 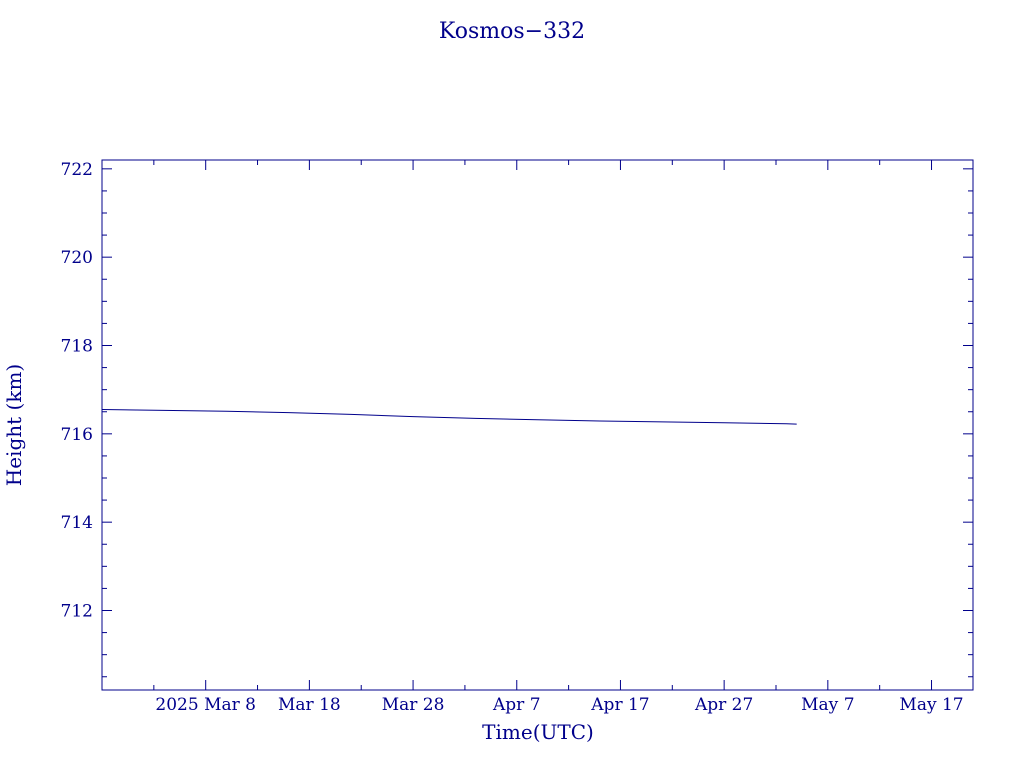 What do you see at coordinates (14, 425) in the screenshot?
I see `y-axis-label: Height (km)` at bounding box center [14, 425].